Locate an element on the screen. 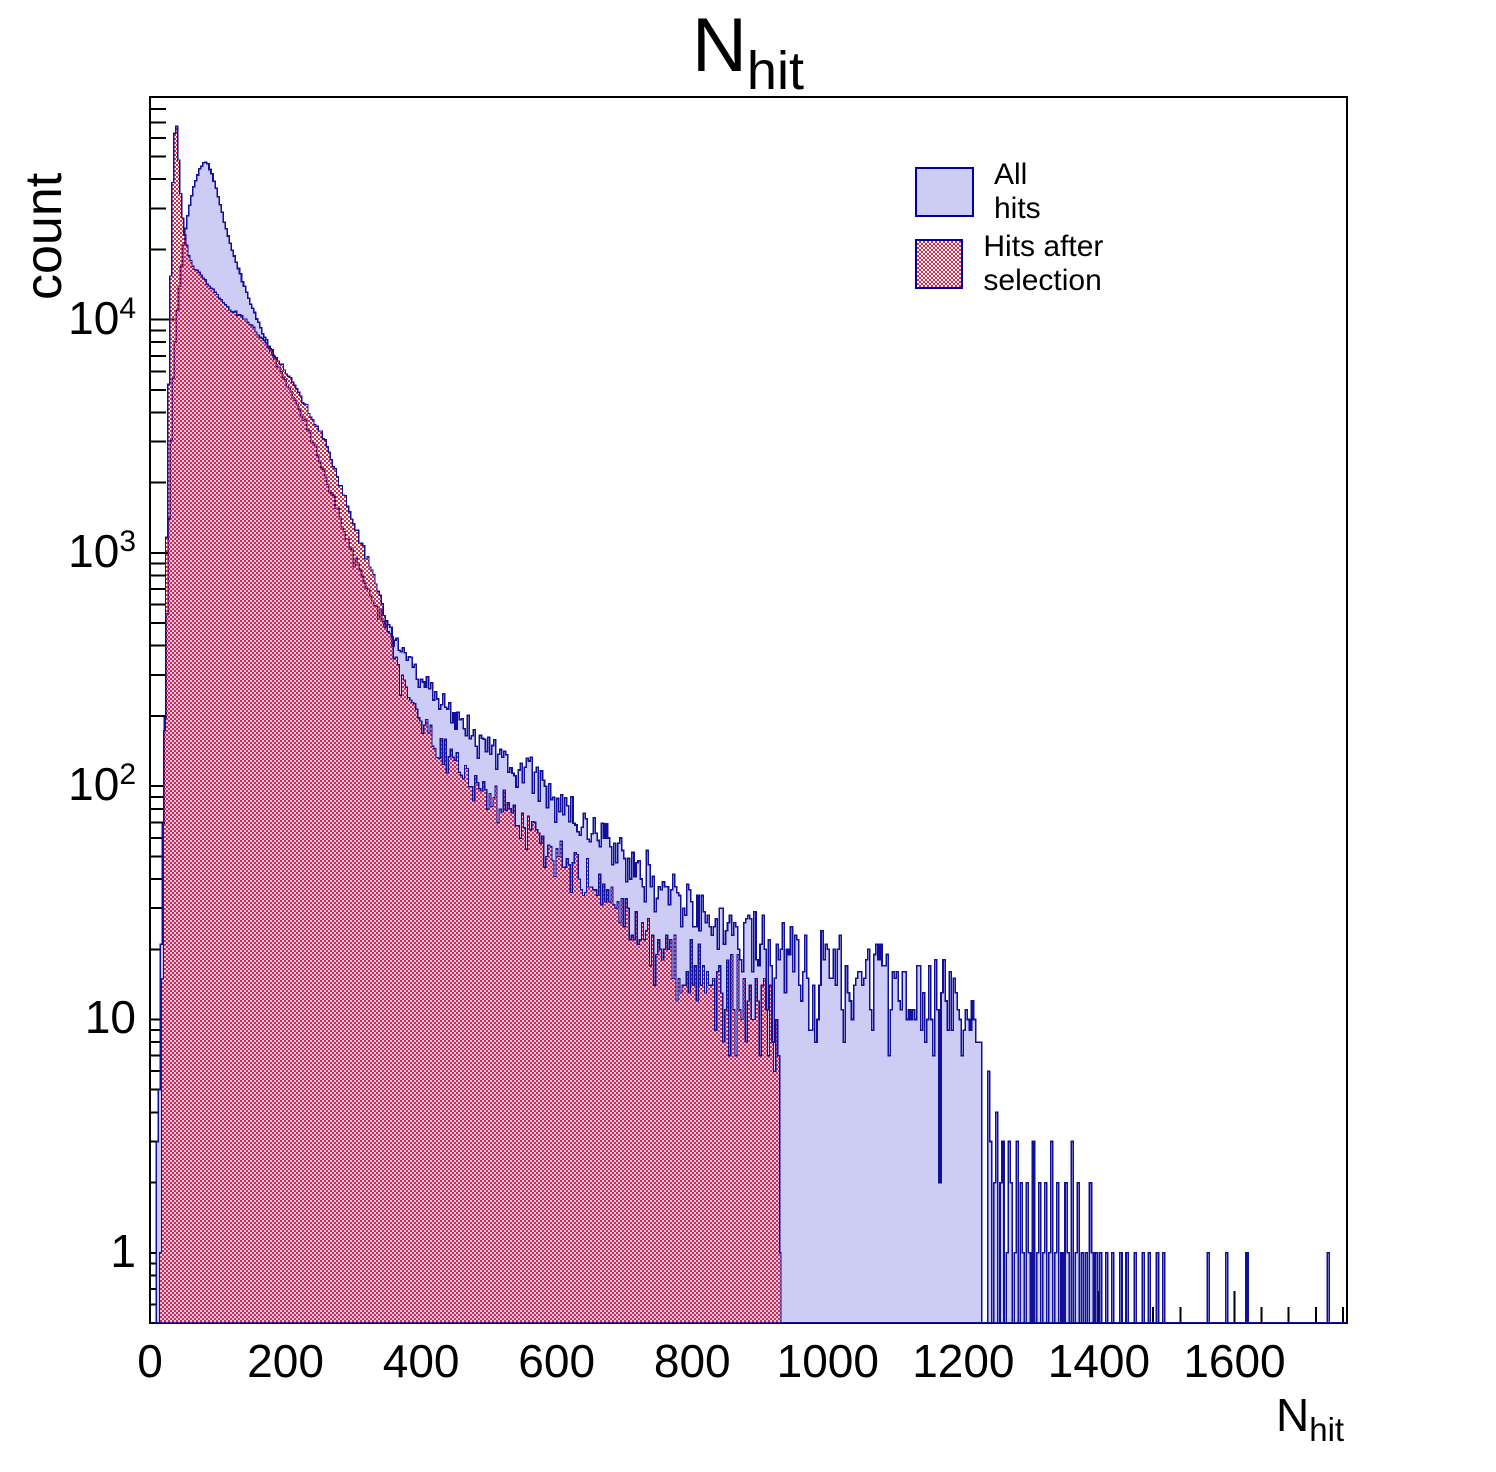 Image resolution: width=1496 pixels, height=1472 pixels. y-tick-label: 10 is located at coordinates (110, 1017).